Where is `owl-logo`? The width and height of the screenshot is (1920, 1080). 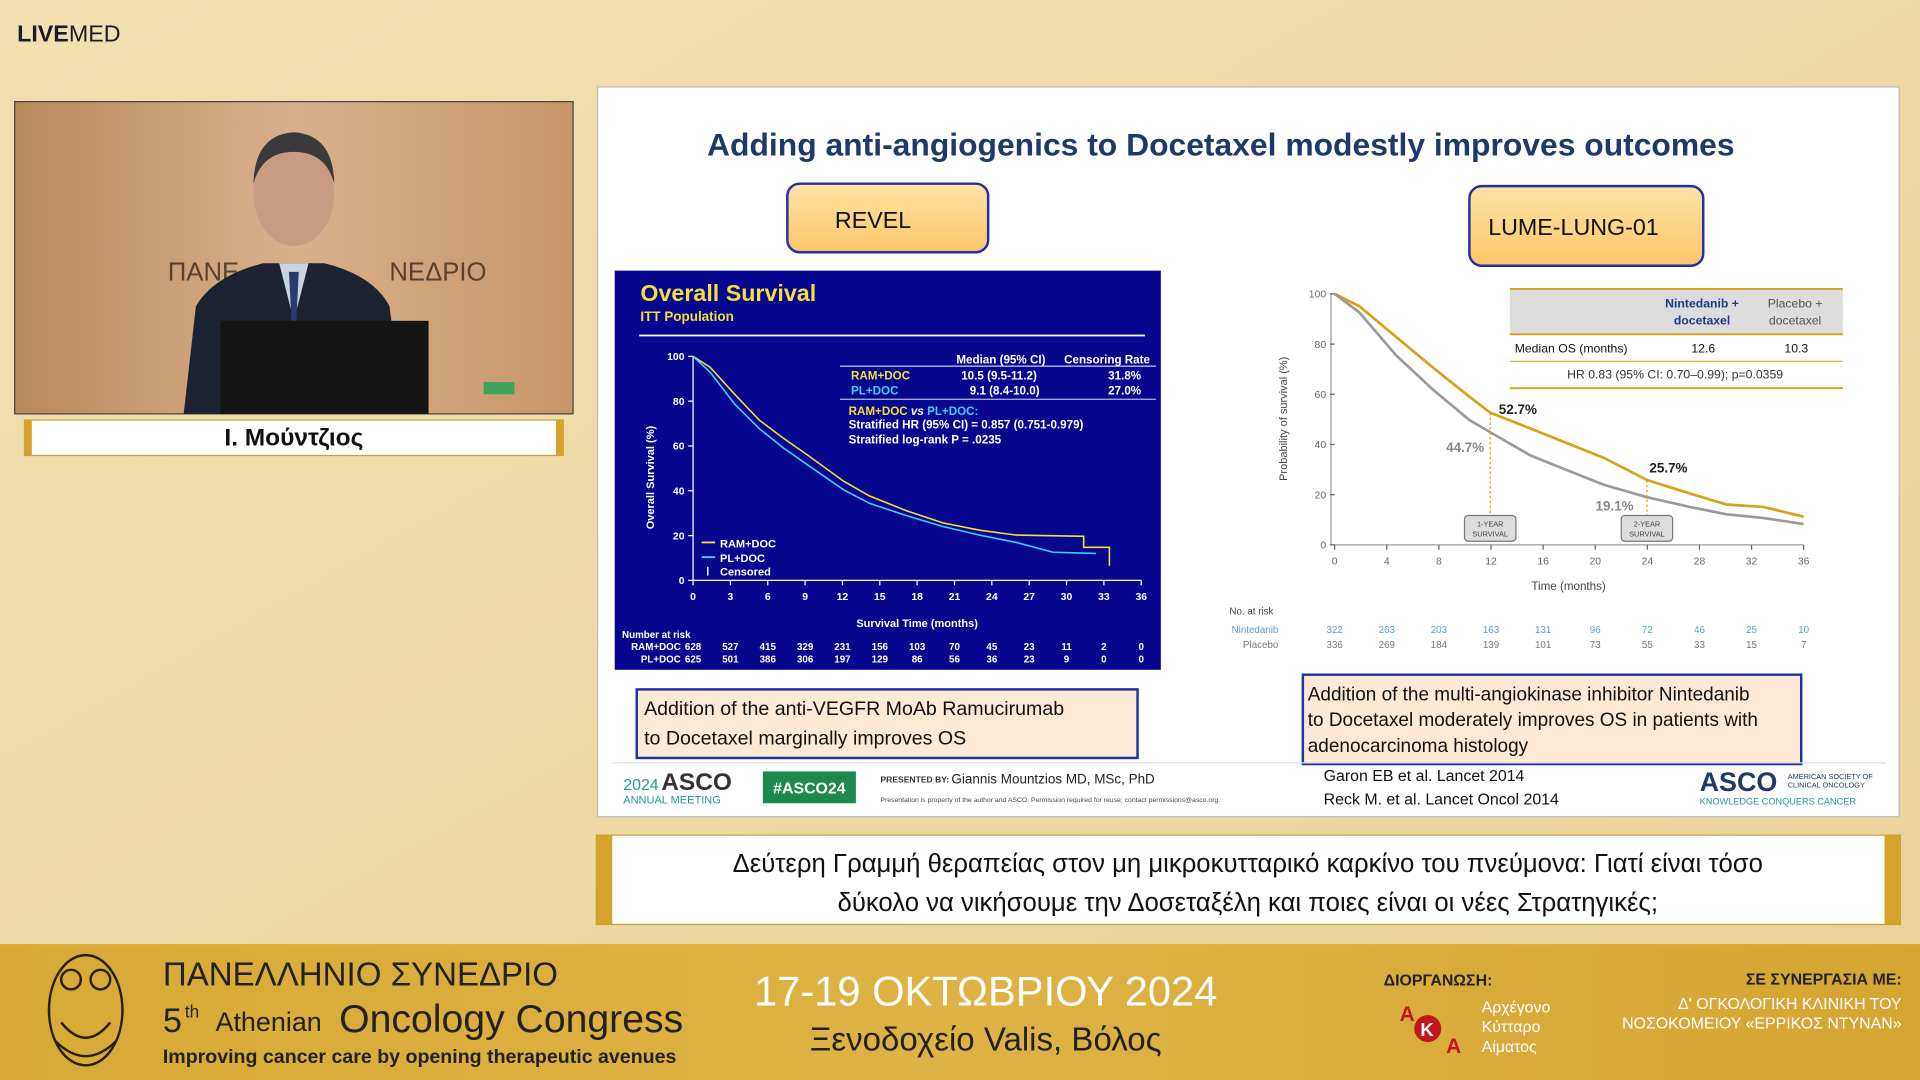
owl-logo is located at coordinates (85, 1010).